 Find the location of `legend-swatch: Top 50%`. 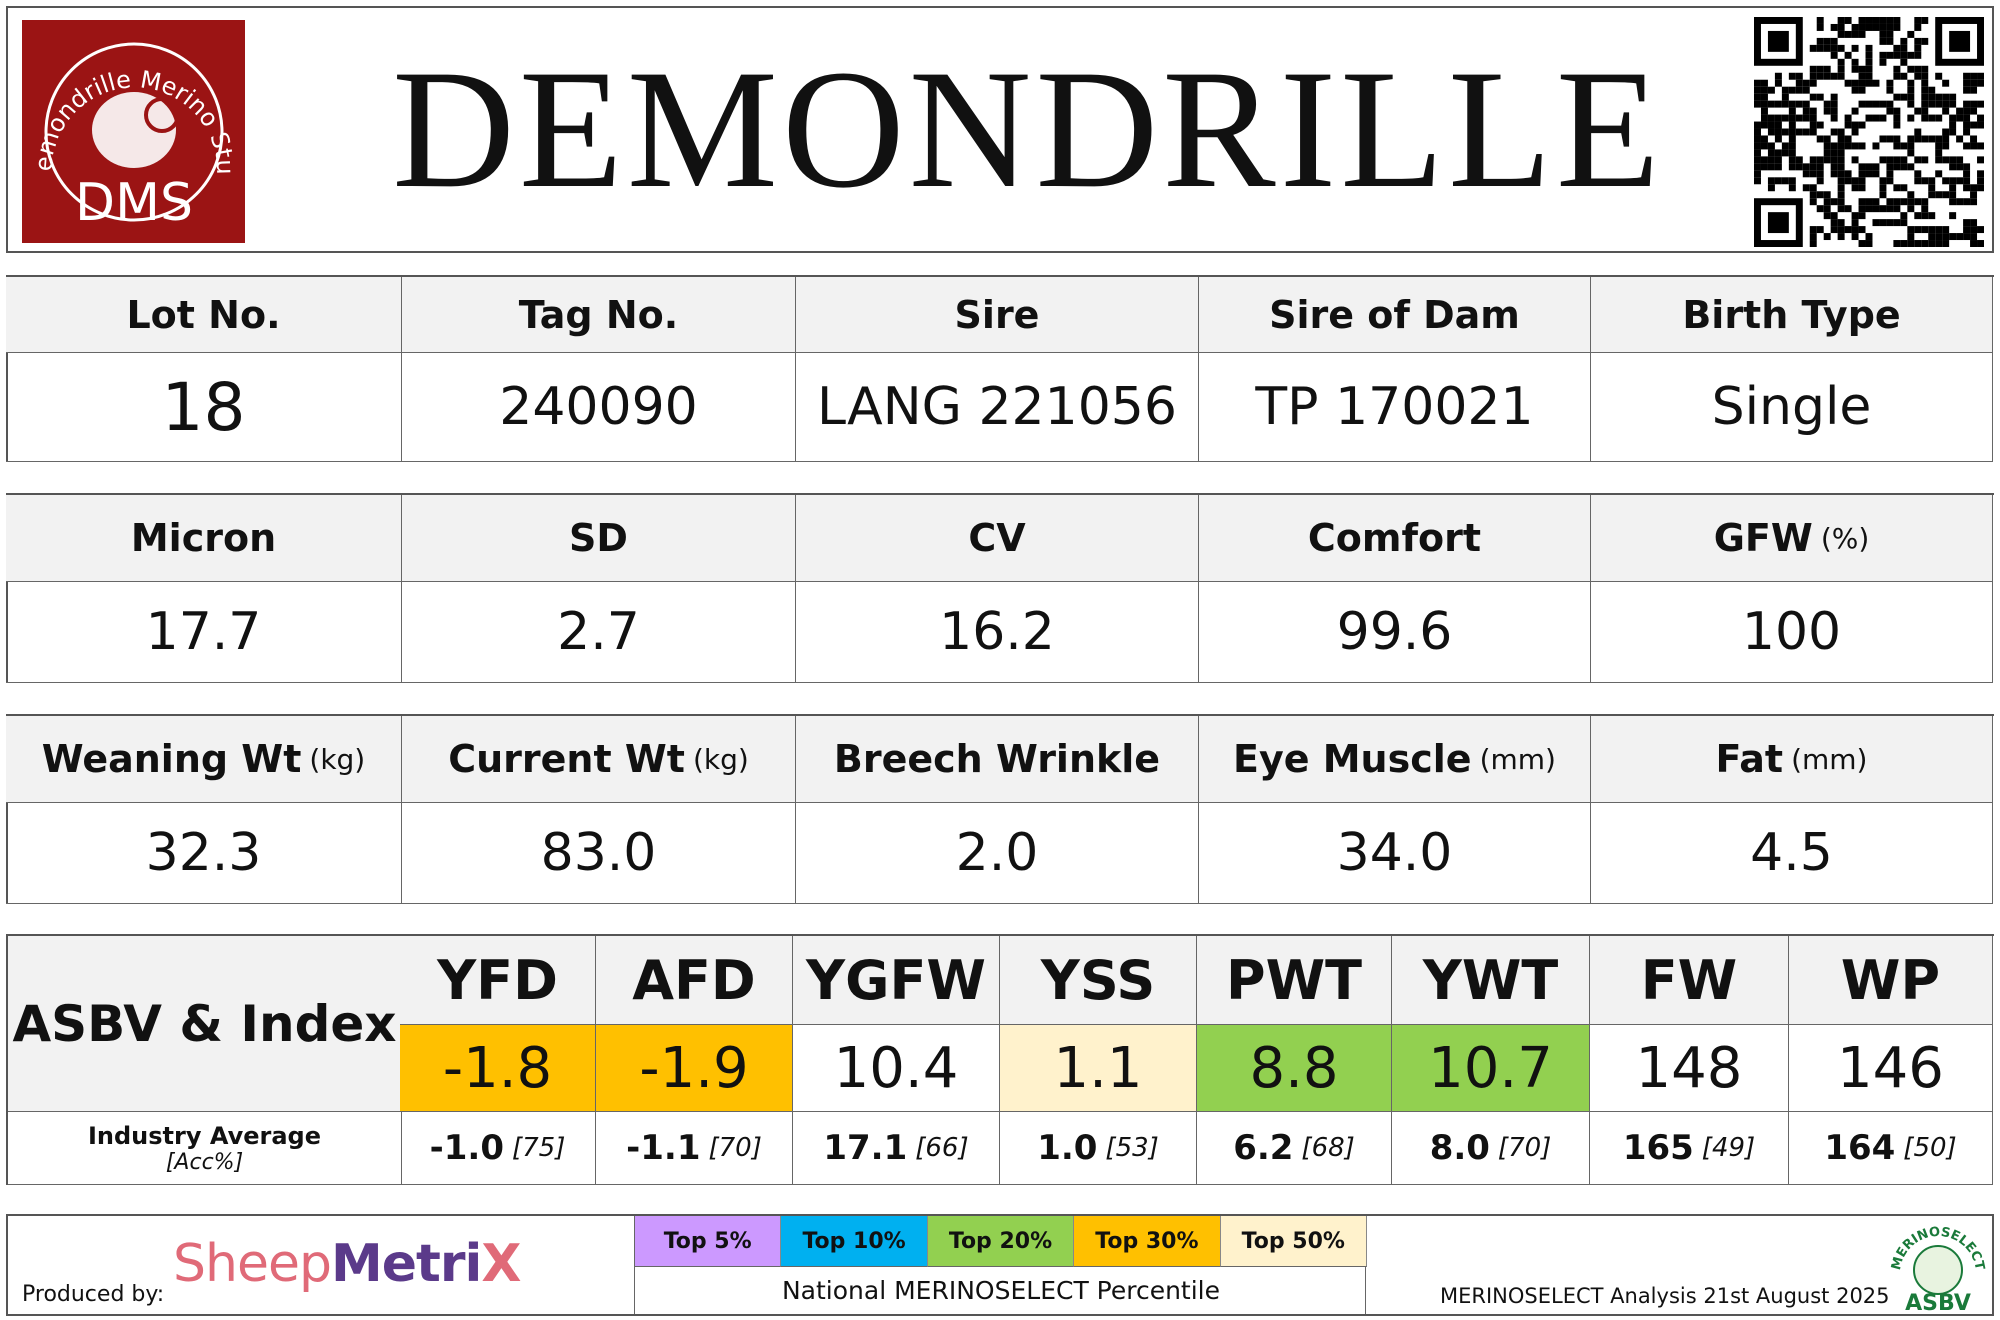

legend-swatch: Top 50% is located at coordinates (1293, 1241).